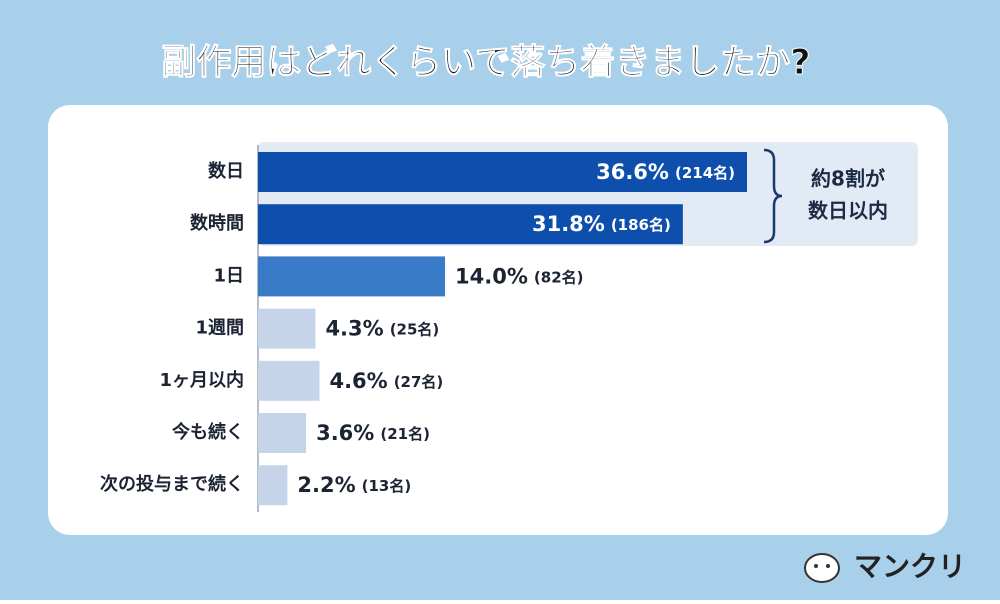 The image size is (1000, 604). I want to click on annotation: 約8割が, so click(848, 179).